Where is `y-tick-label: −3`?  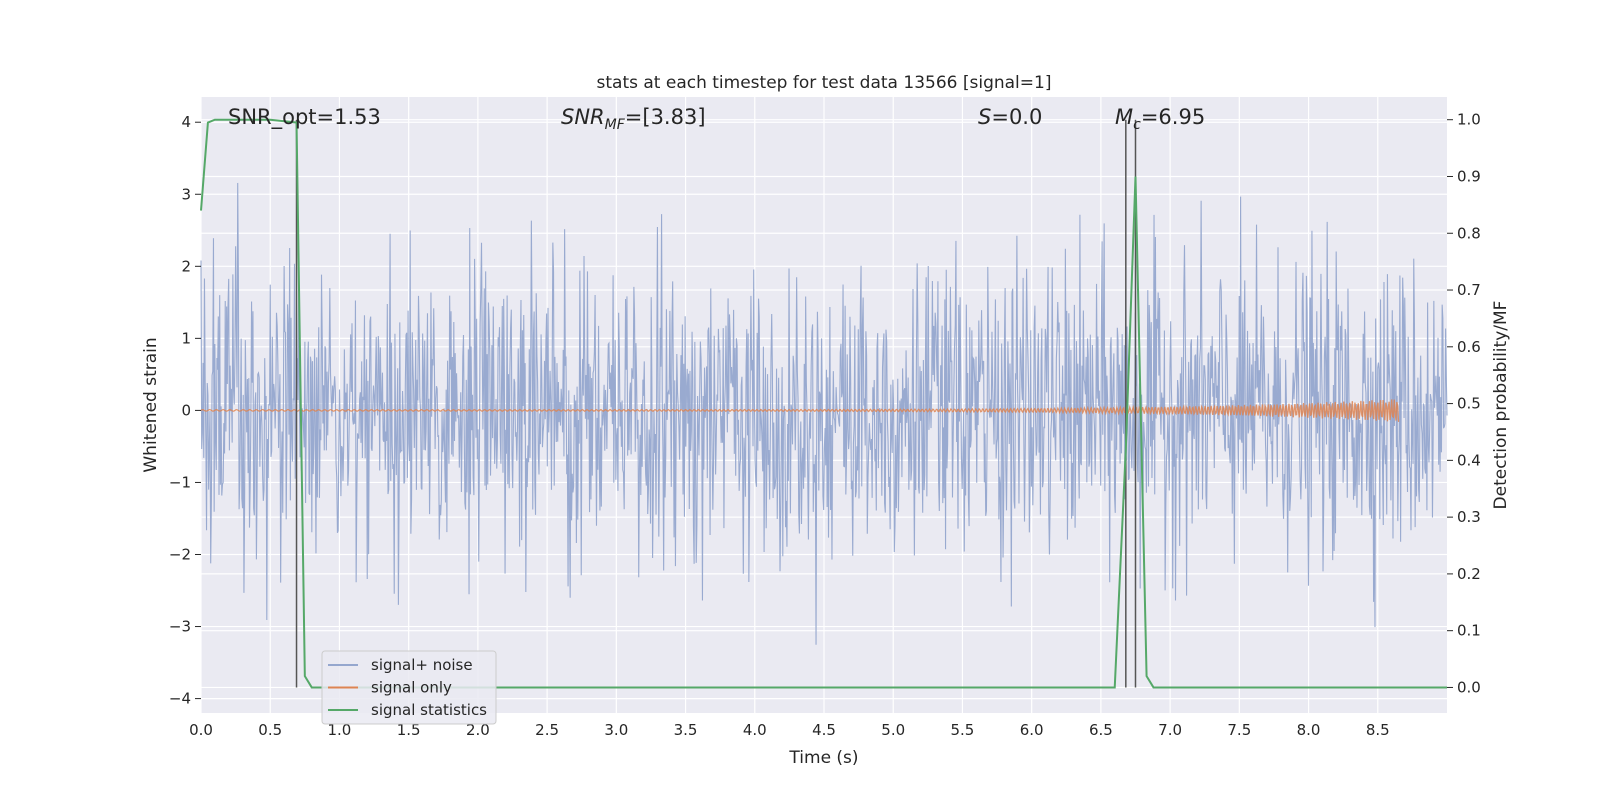
y-tick-label: −3 is located at coordinates (180, 627).